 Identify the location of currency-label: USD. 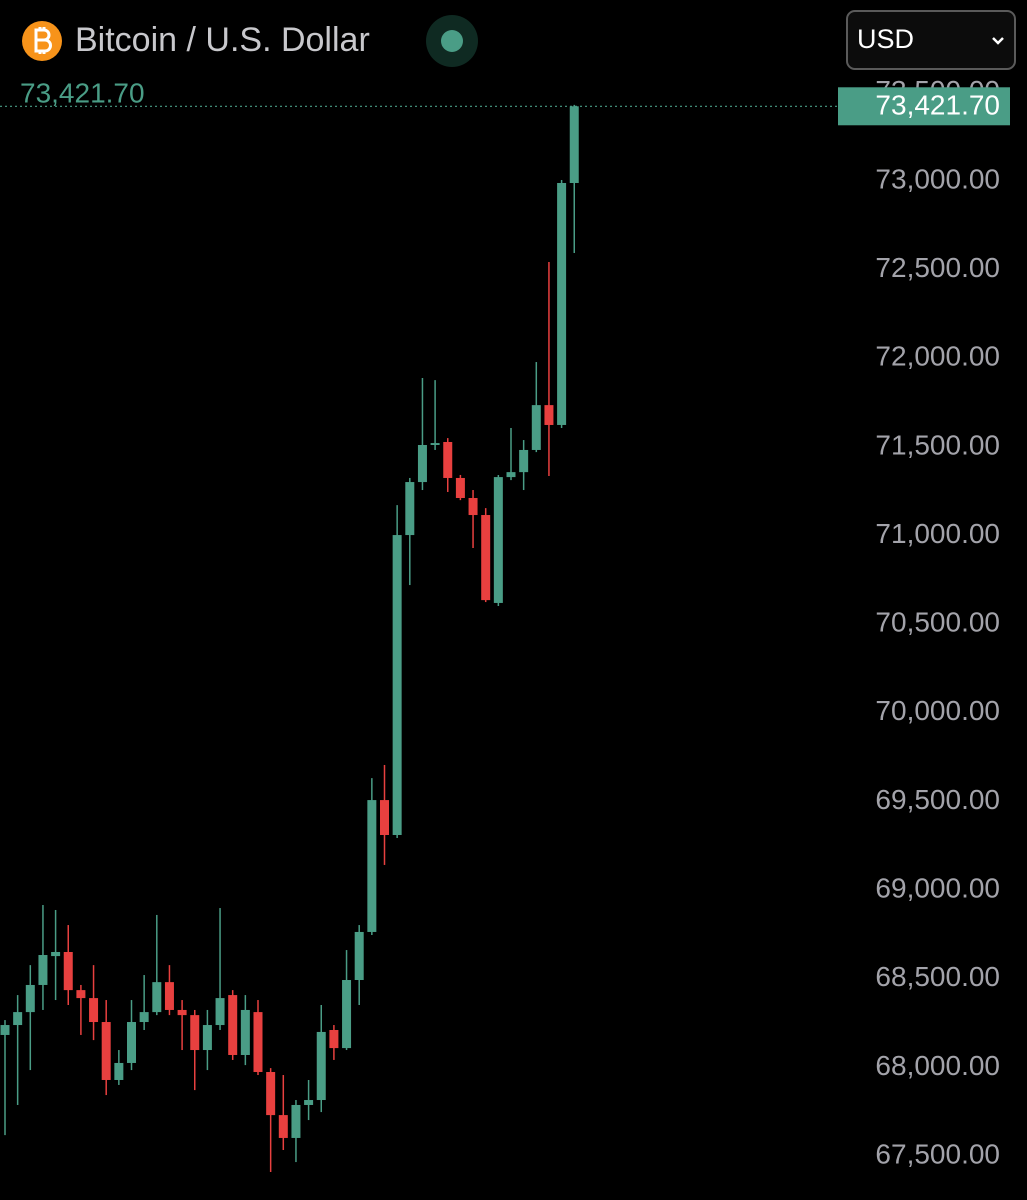
(885, 39).